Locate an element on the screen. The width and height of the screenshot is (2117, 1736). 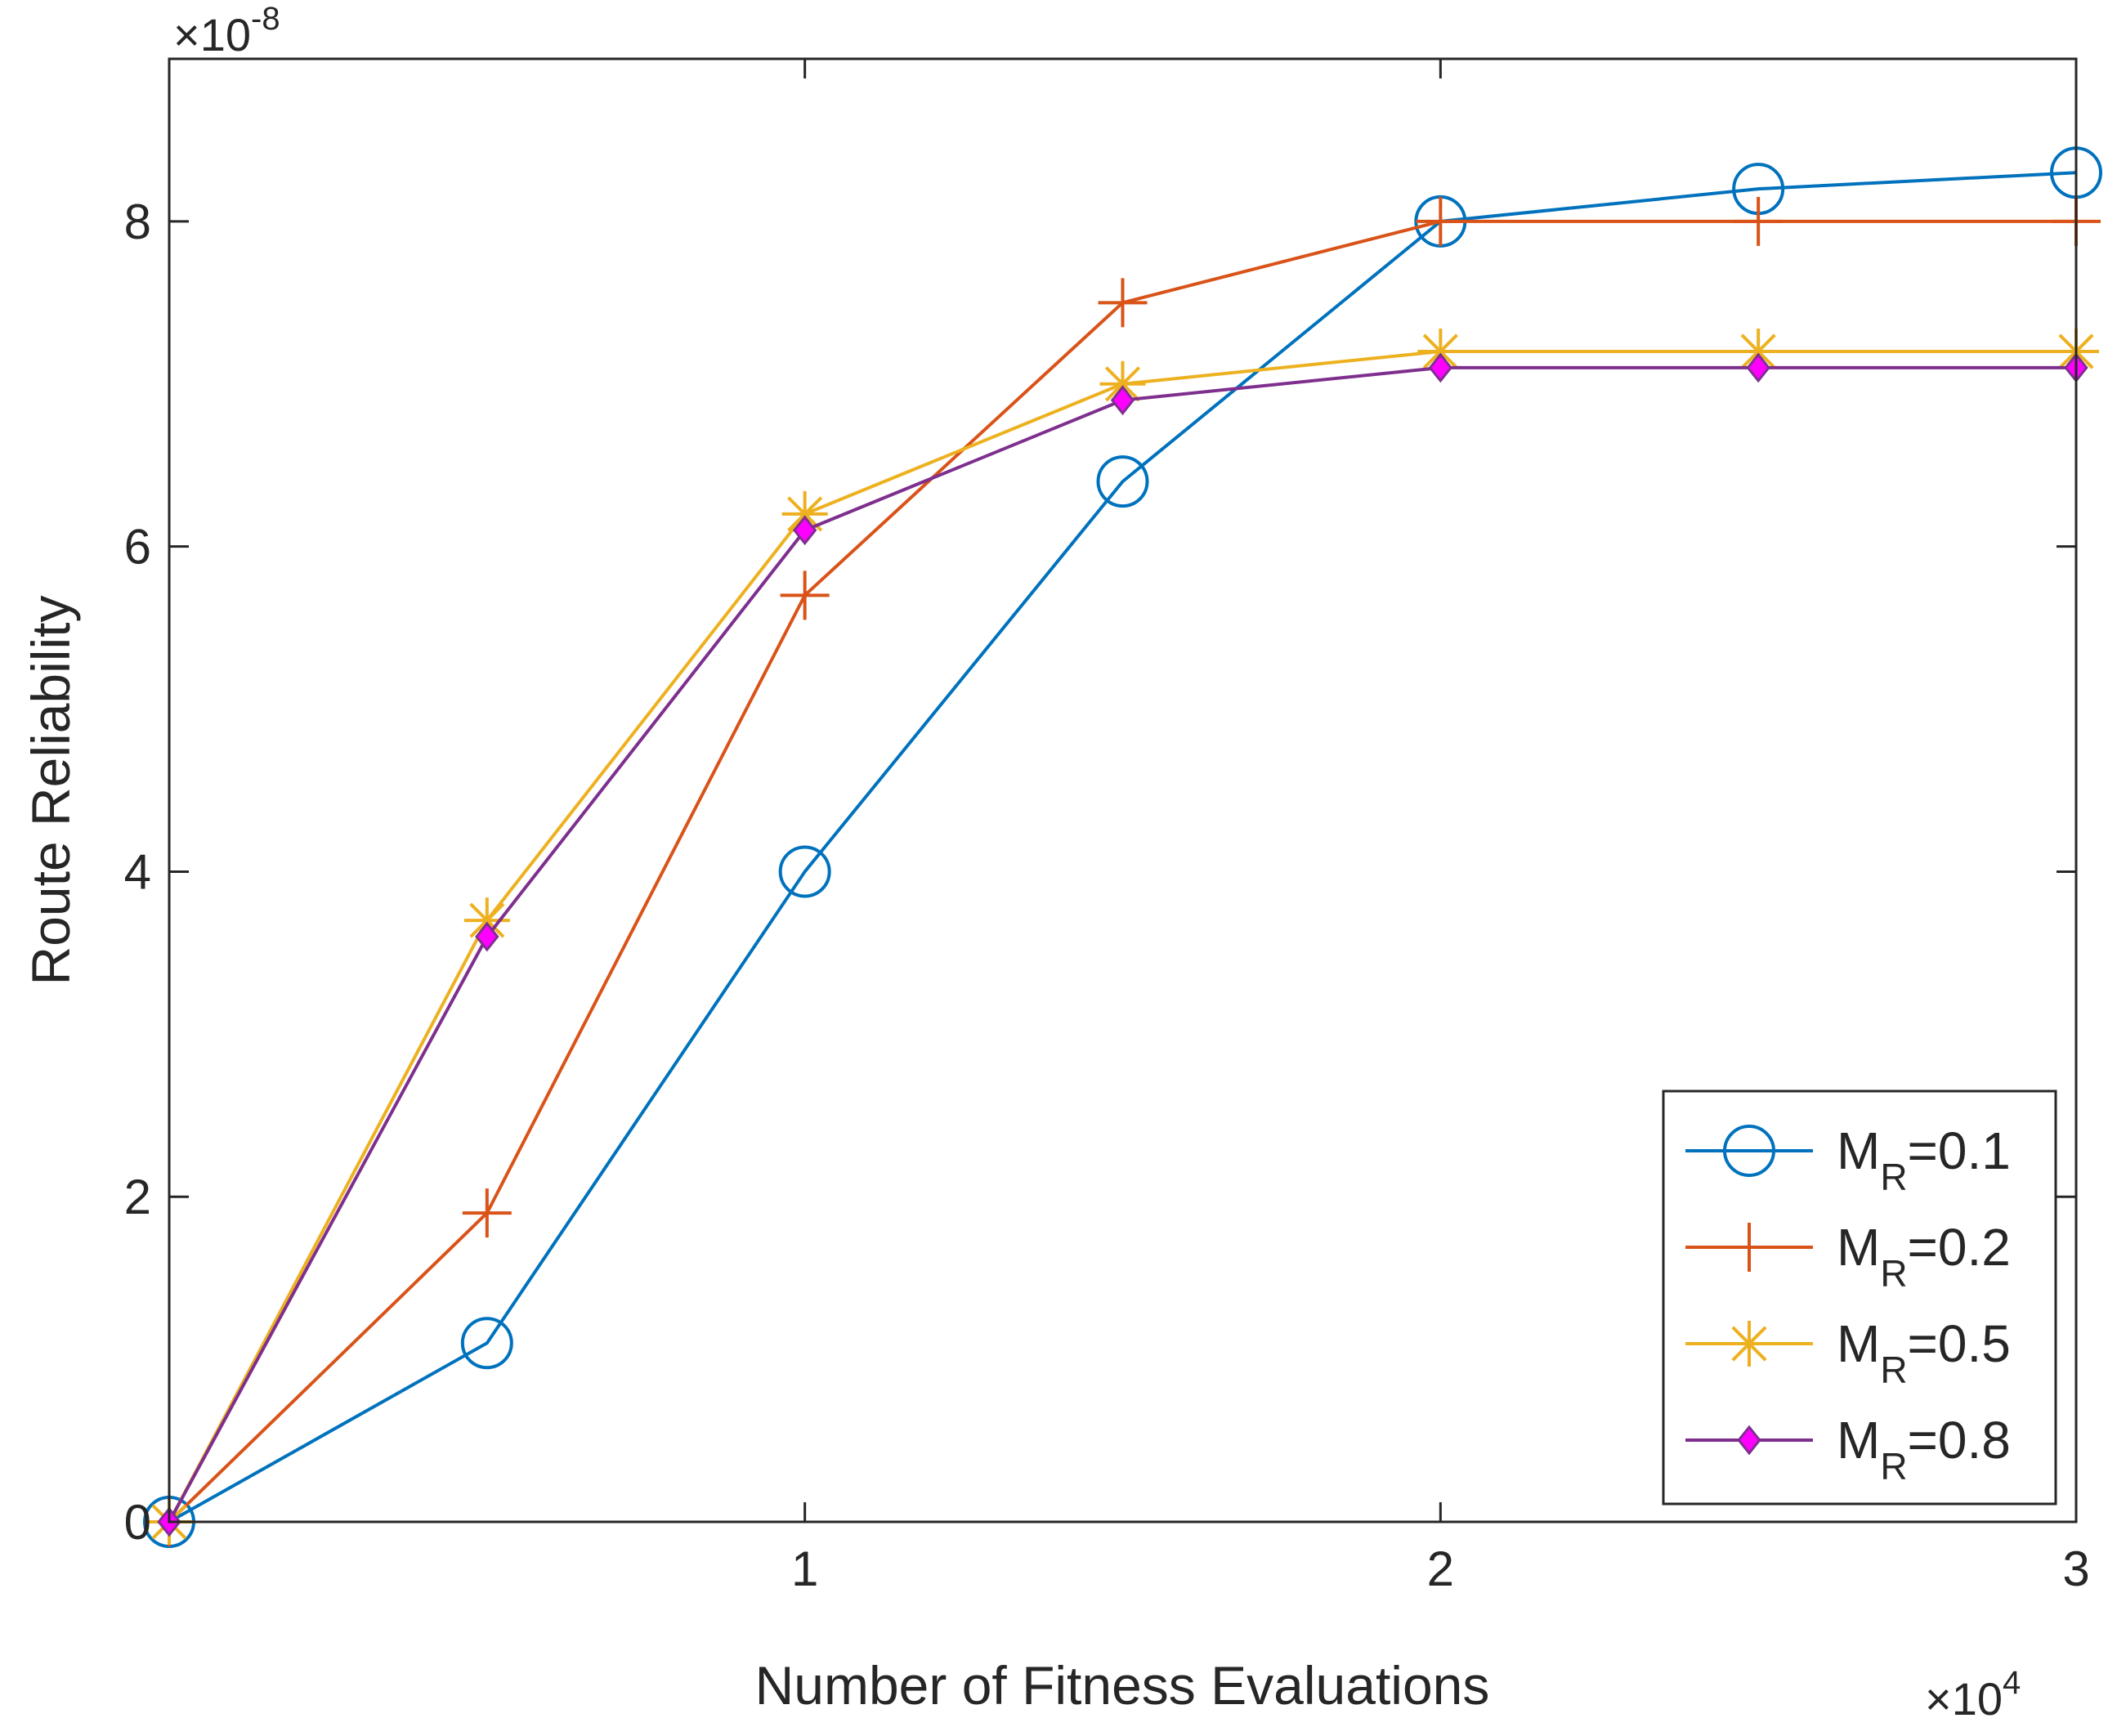
legend-suffix: =0.1 is located at coordinates (1960, 1150).